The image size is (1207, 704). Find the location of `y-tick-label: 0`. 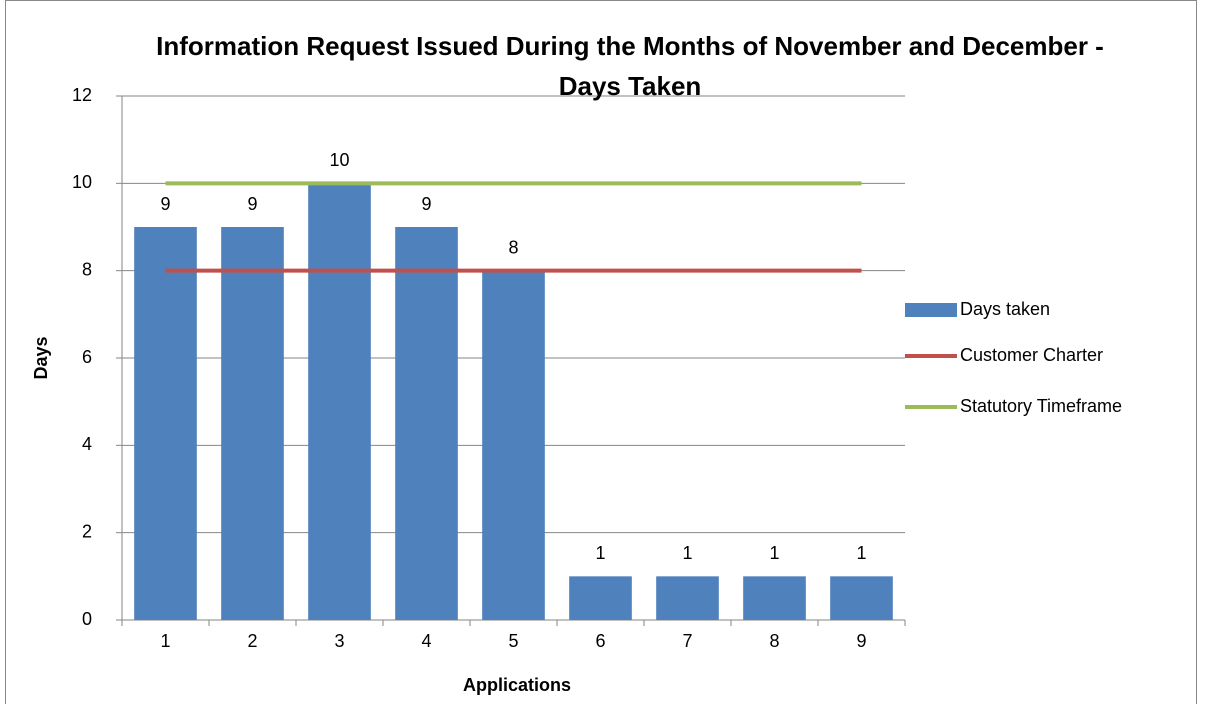

y-tick-label: 0 is located at coordinates (87, 619).